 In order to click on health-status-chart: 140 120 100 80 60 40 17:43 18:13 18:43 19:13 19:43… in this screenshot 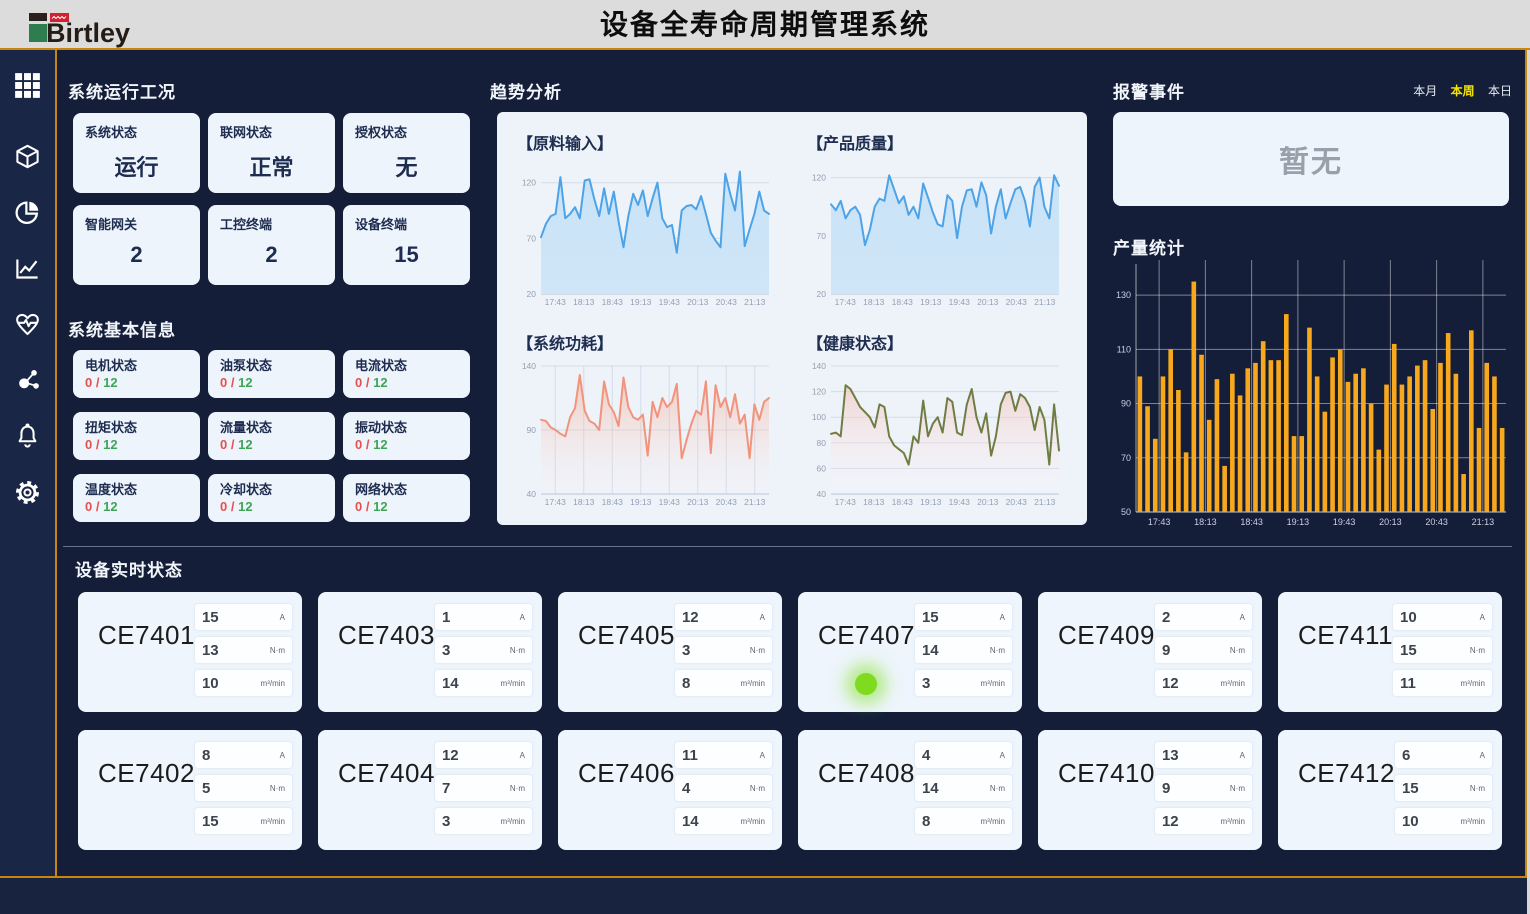, I will do `click(936, 434)`.